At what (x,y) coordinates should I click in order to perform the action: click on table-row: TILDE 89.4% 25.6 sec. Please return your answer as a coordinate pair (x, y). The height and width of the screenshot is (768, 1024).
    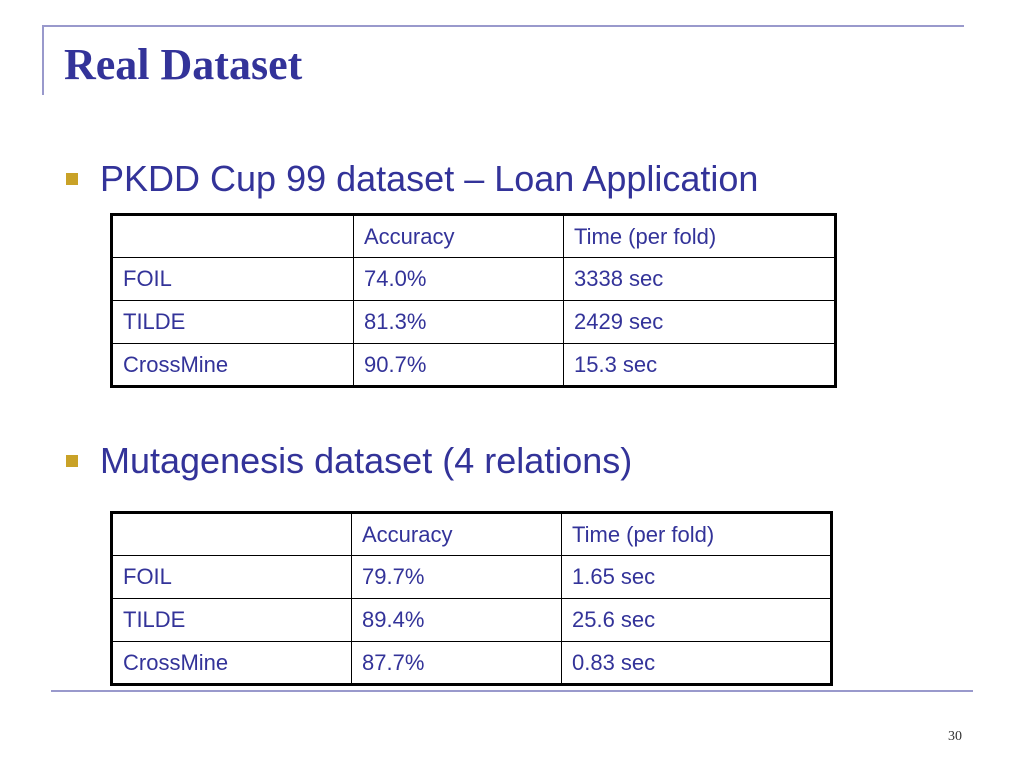
    Looking at the image, I should click on (471, 620).